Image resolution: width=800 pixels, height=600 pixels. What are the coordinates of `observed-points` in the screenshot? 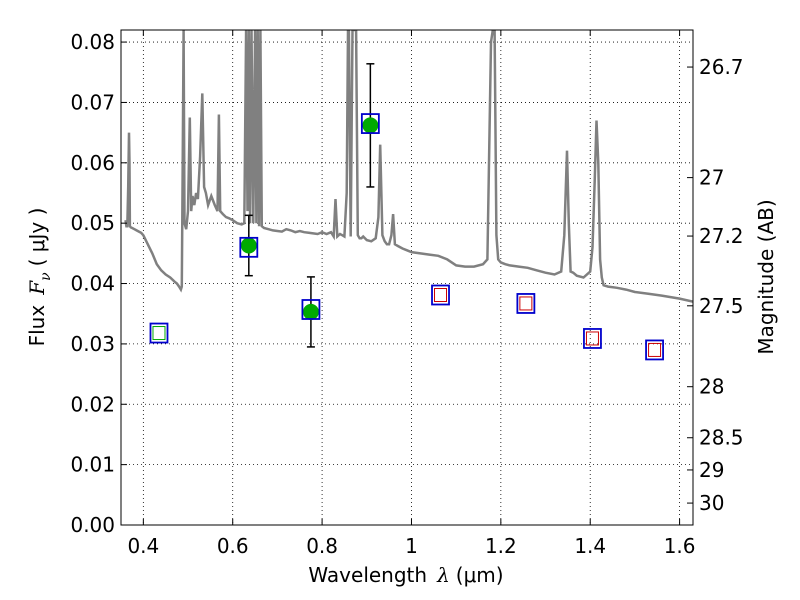 It's located at (309, 218).